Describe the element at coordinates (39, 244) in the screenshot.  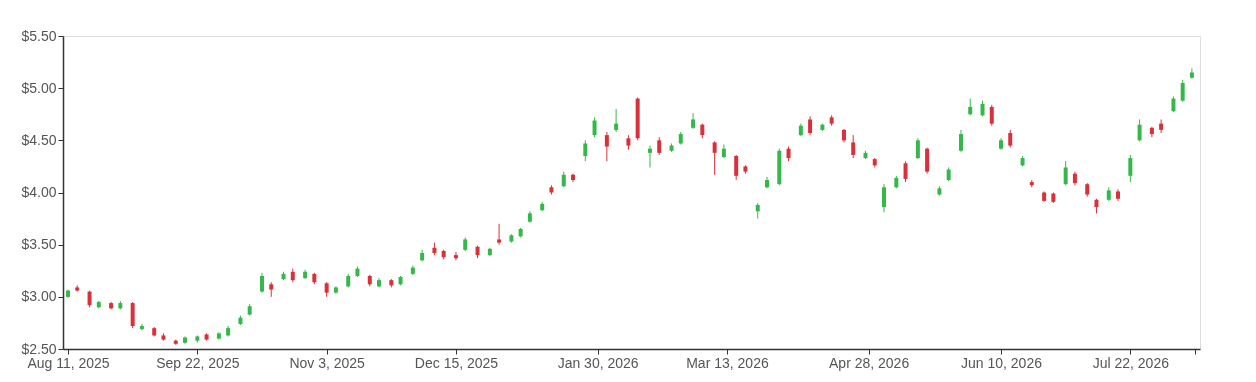
I see `y-tick-label: $3.50` at that location.